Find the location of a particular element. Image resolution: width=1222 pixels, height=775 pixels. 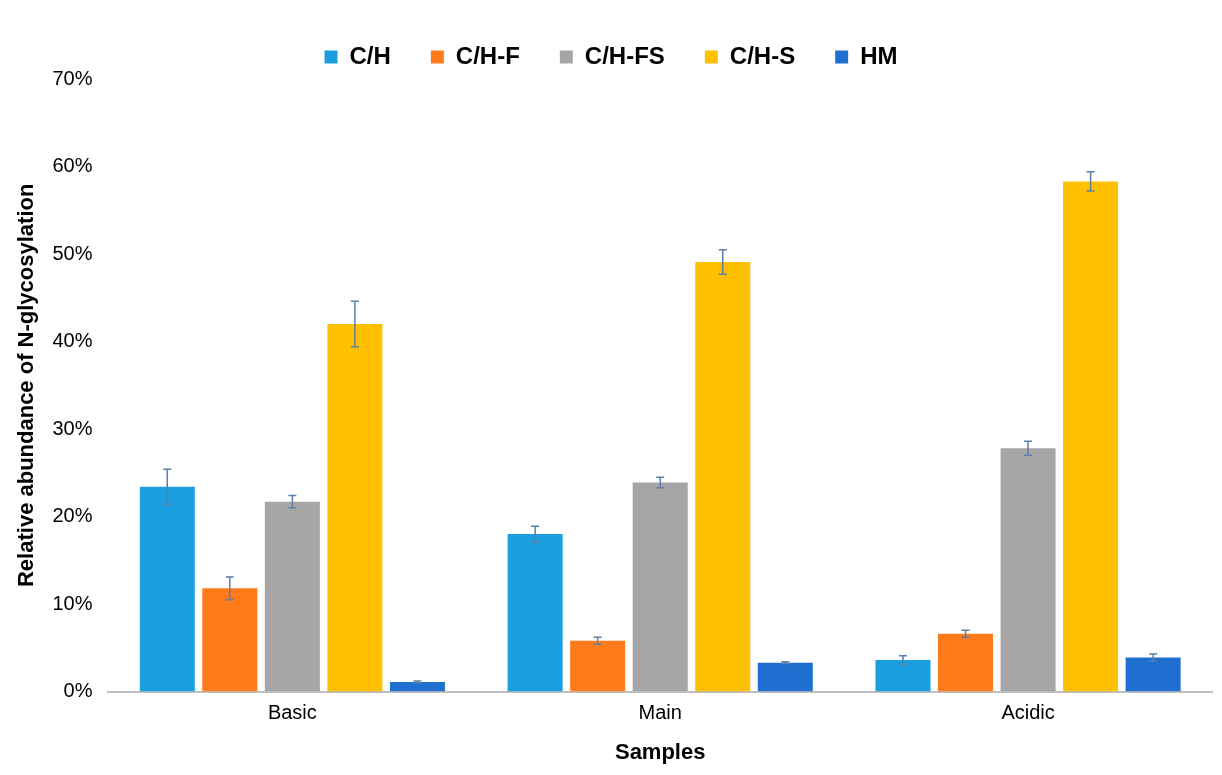

x-tick-label: Main is located at coordinates (660, 712).